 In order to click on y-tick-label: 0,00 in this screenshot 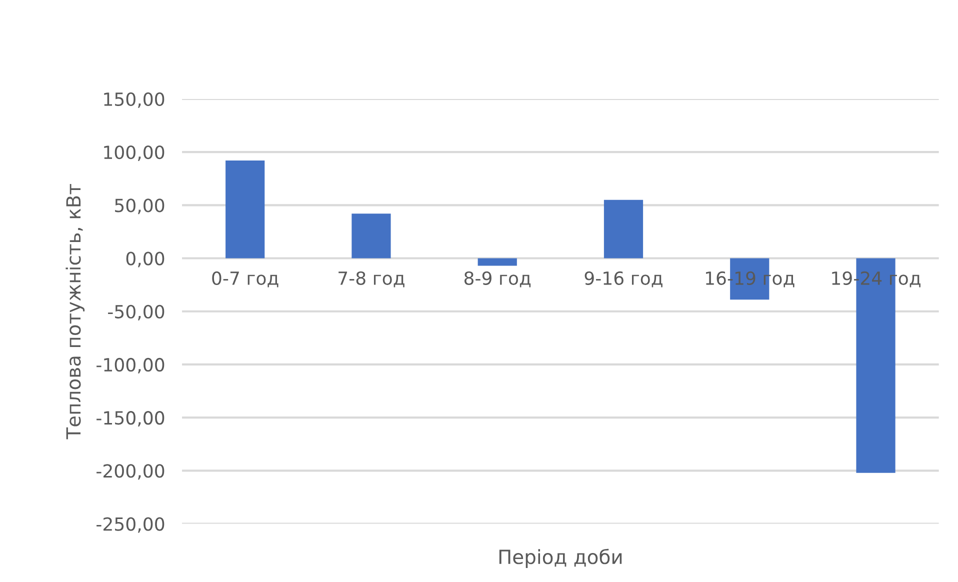, I will do `click(145, 260)`.